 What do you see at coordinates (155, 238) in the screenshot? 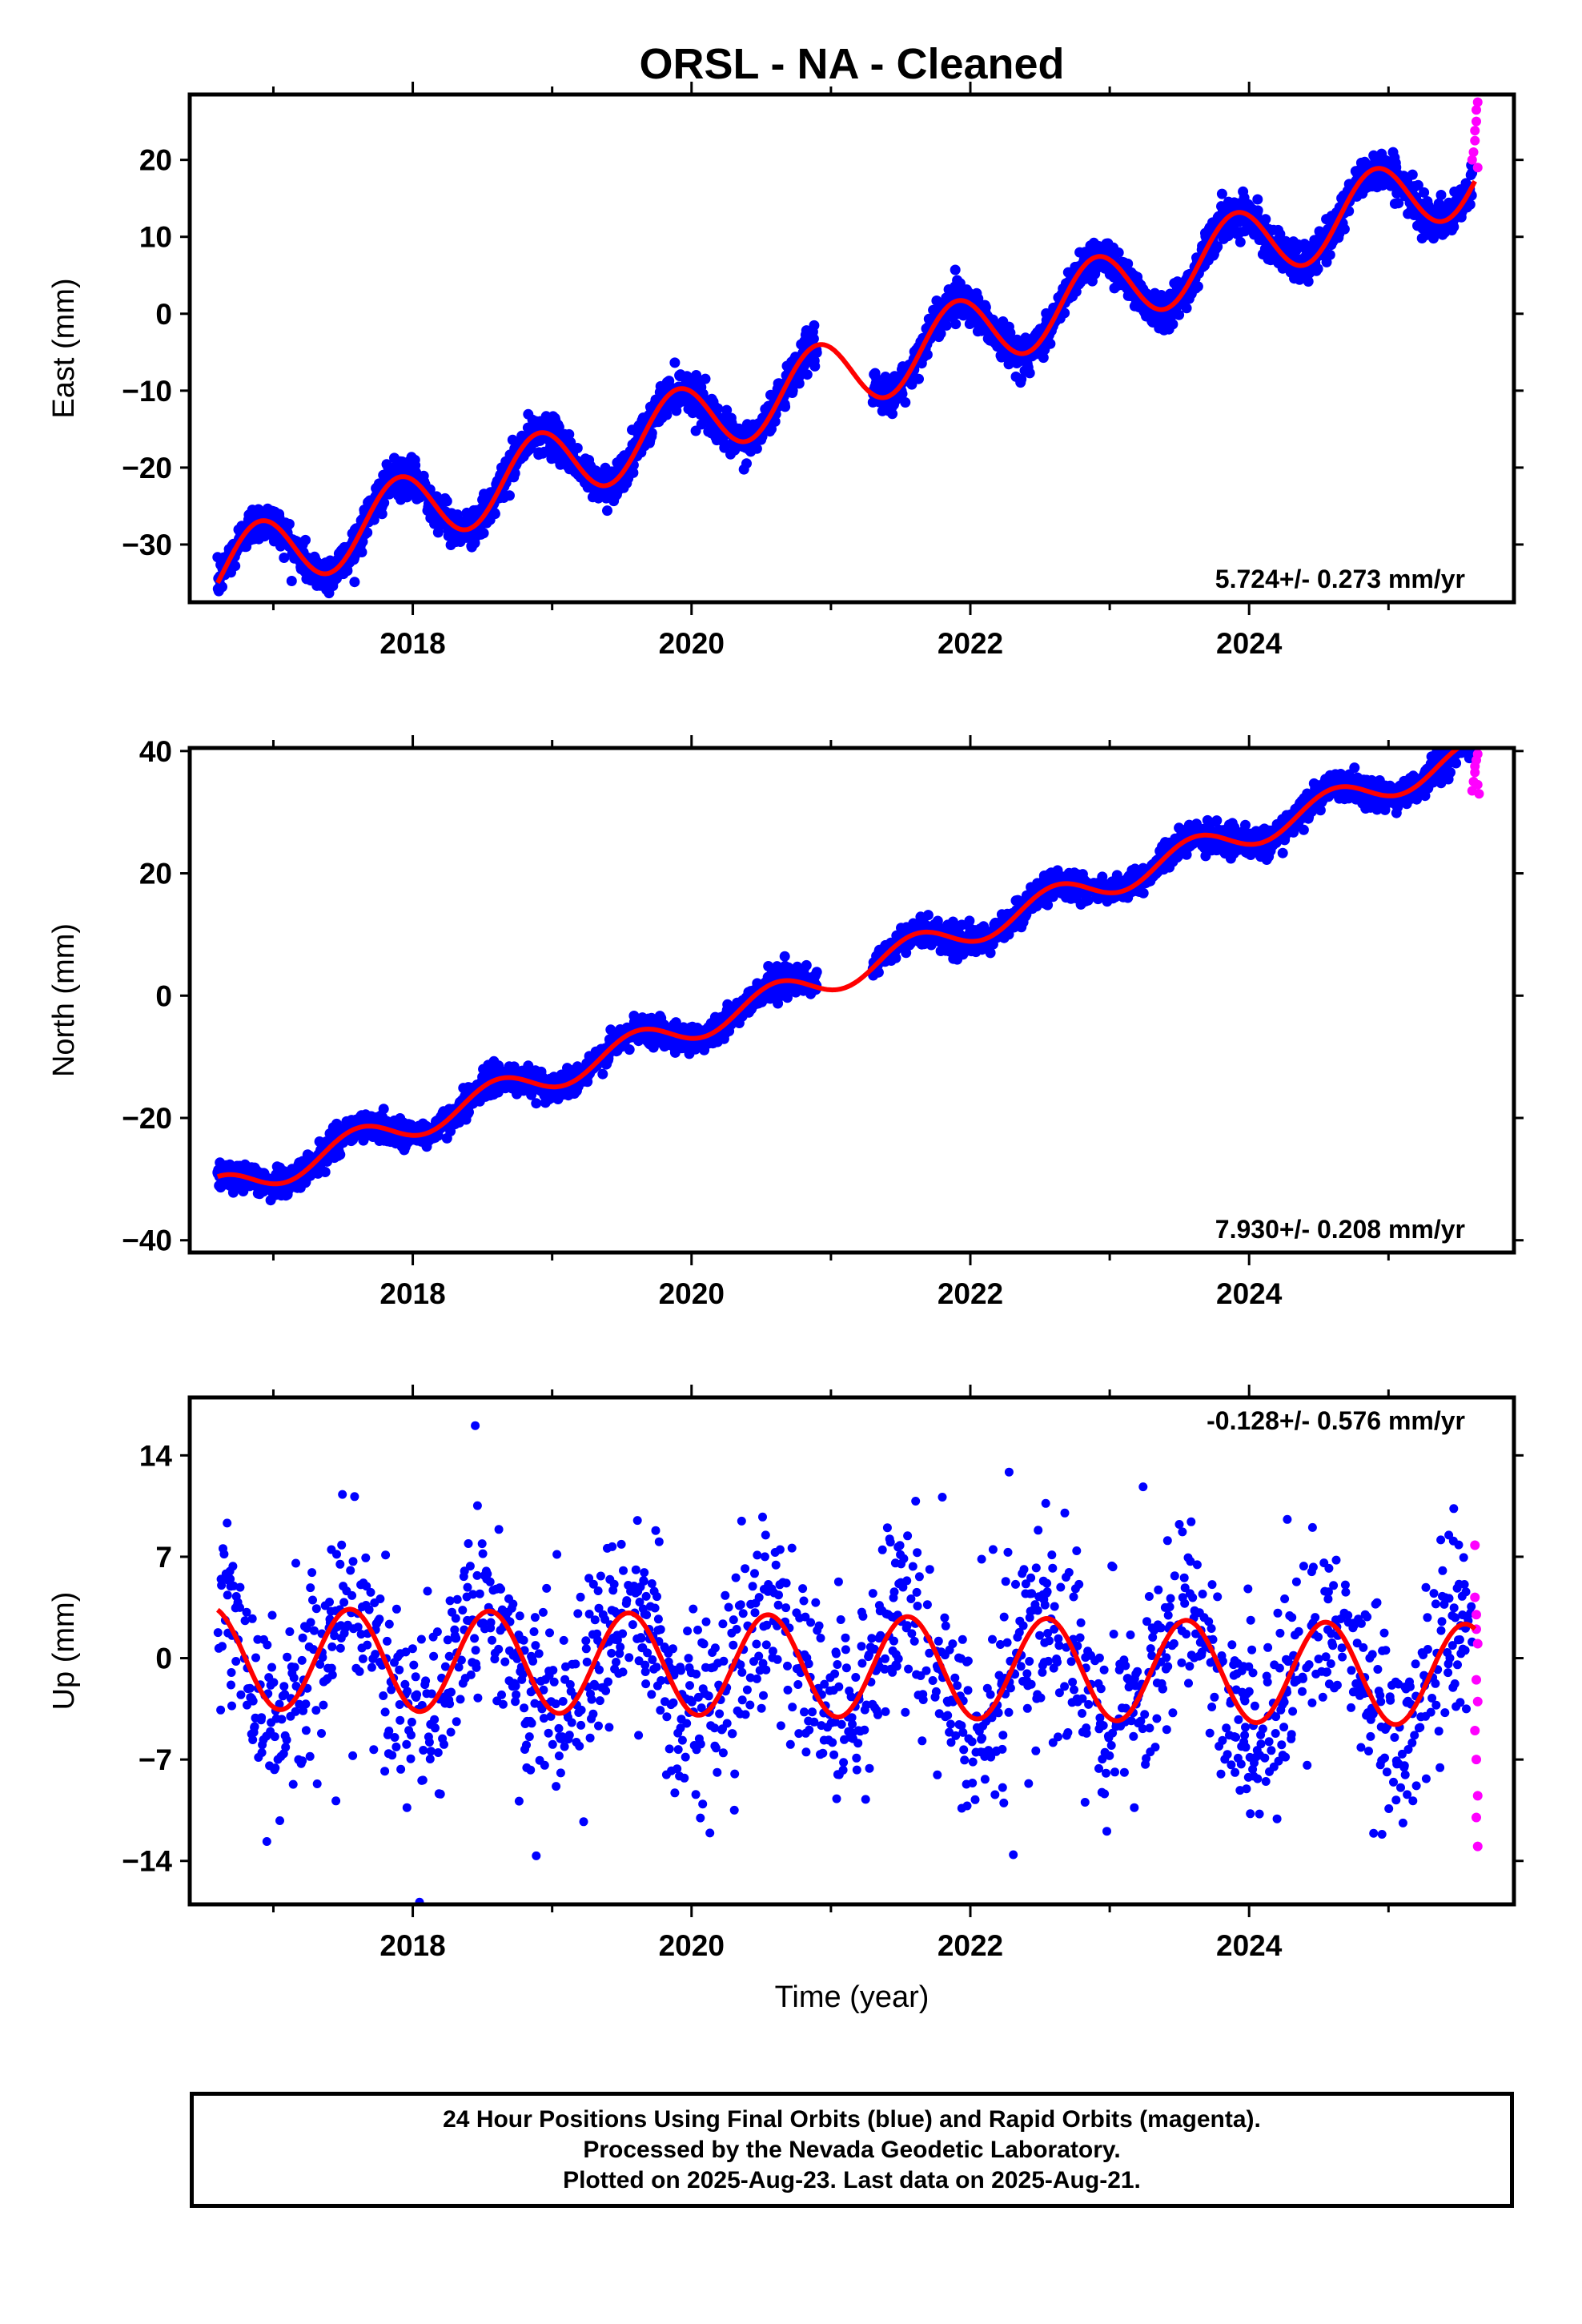
I see `y-tick-label: 10` at bounding box center [155, 238].